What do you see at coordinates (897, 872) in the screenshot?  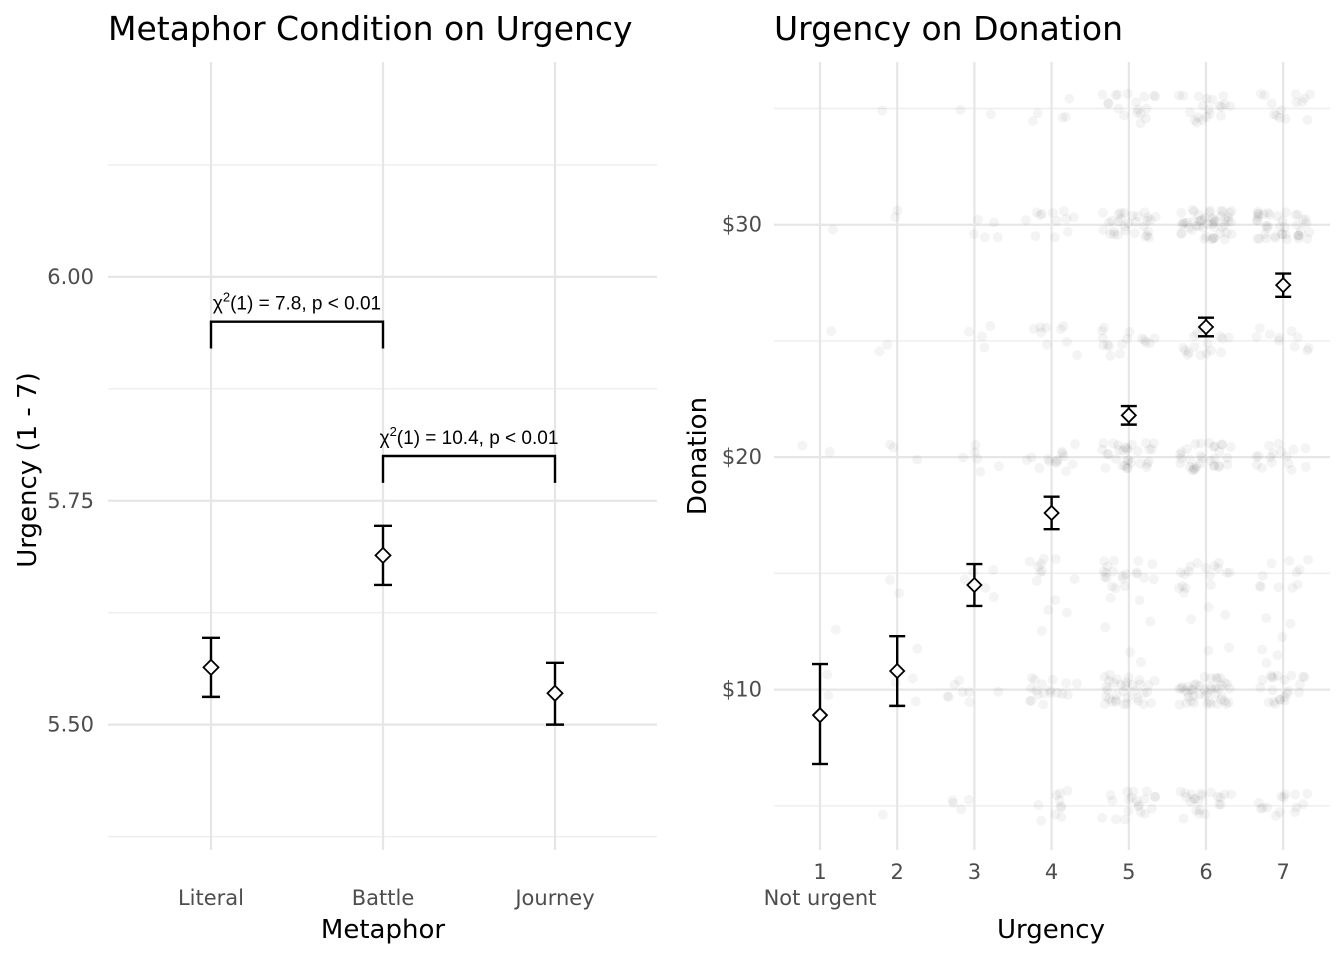 I see `right-x-tick-label: 2` at bounding box center [897, 872].